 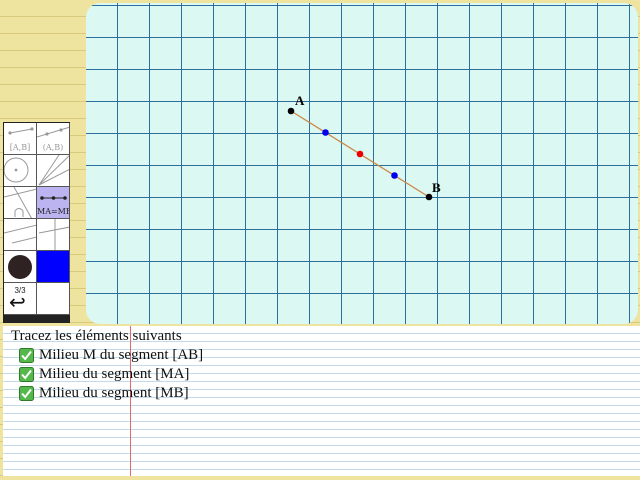 I want to click on midpoint-m, so click(x=360, y=154).